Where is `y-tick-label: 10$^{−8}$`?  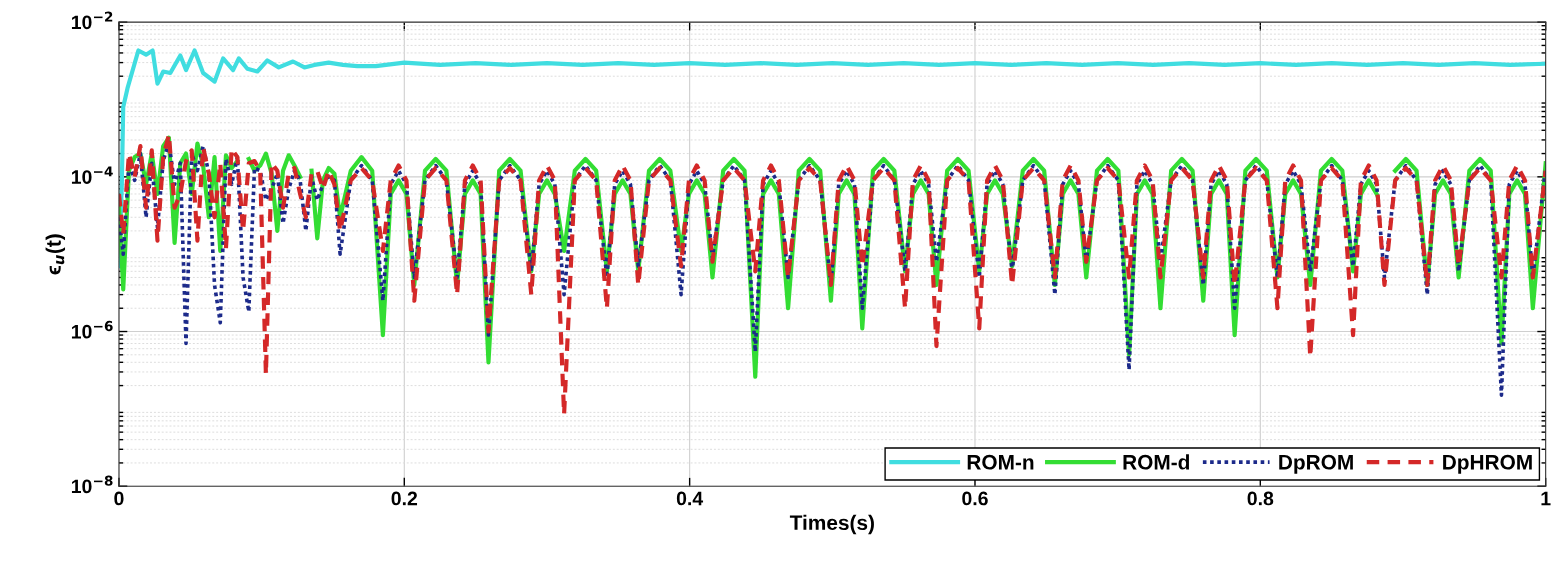
y-tick-label: 10$^{−8}$ is located at coordinates (92, 484).